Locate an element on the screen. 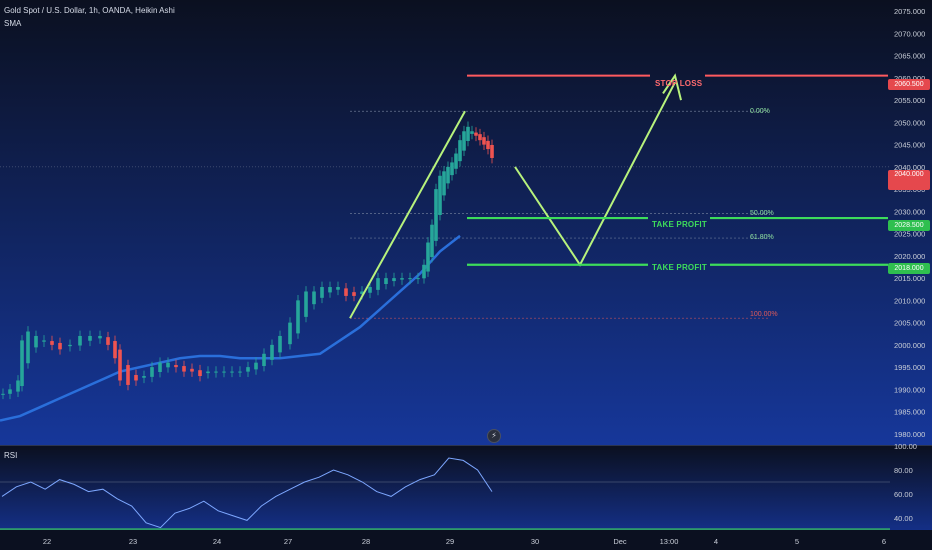 The height and width of the screenshot is (550, 932). time-tick: 27 is located at coordinates (288, 541).